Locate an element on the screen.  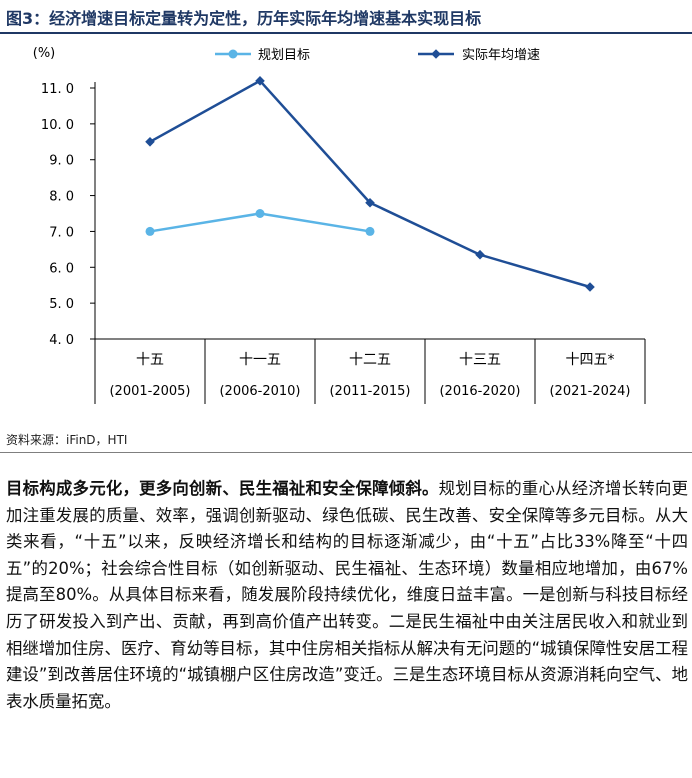
y-tick-label: 5. 0 is located at coordinates (61, 304).